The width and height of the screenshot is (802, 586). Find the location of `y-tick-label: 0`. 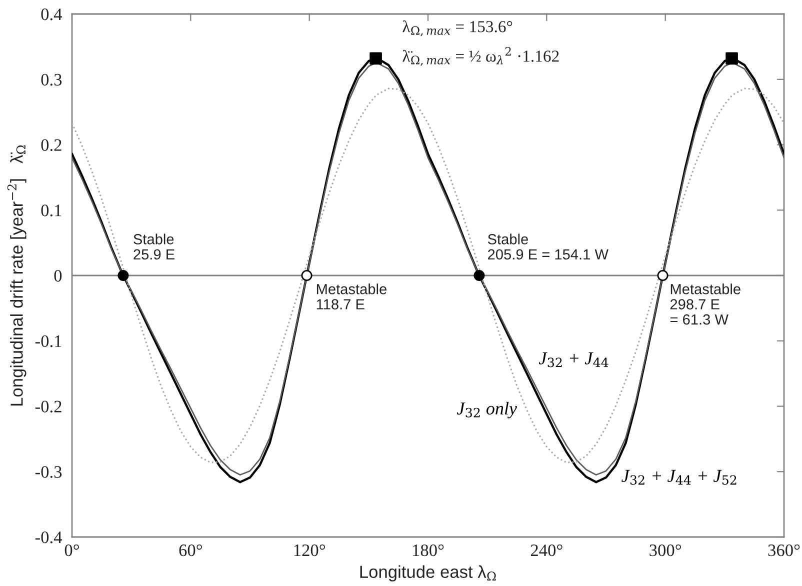

y-tick-label: 0 is located at coordinates (58, 276).